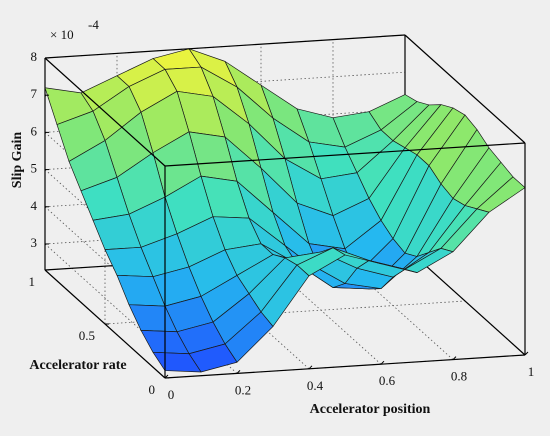 Image resolution: width=550 pixels, height=436 pixels. I want to click on z-tick-label: 3, so click(34, 242).